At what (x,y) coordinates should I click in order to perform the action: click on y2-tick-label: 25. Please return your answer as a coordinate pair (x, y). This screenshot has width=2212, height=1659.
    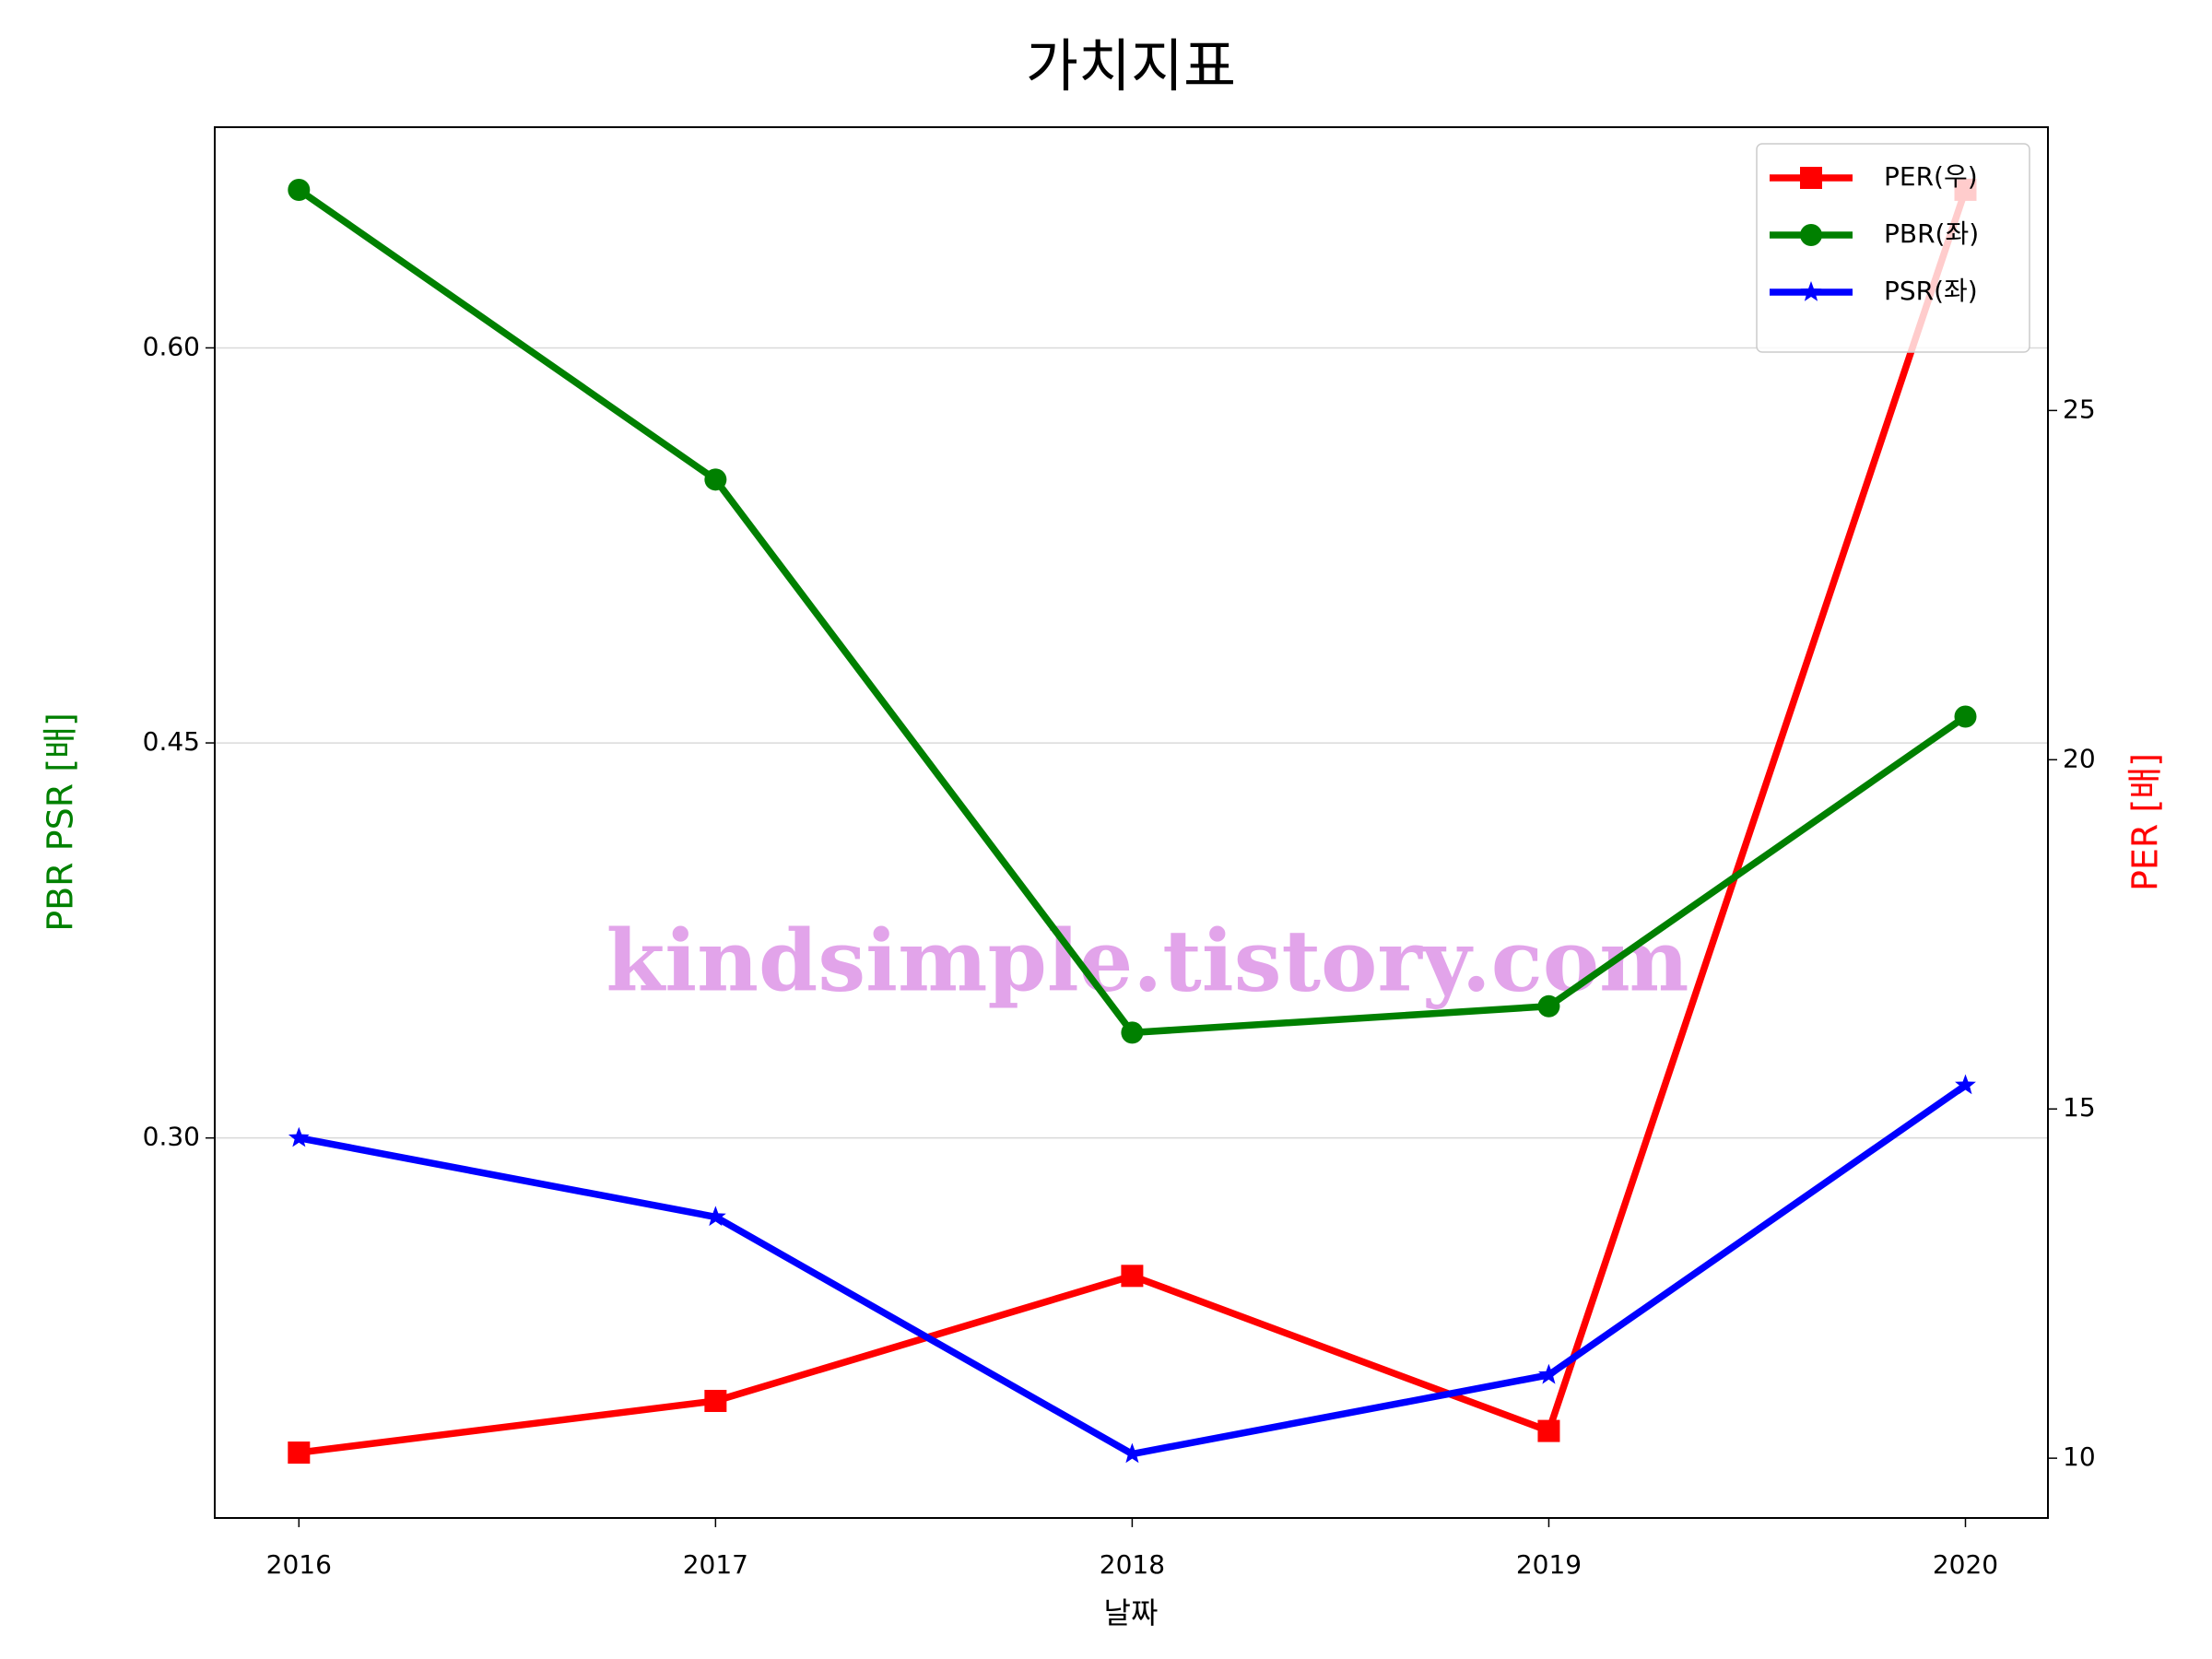
    Looking at the image, I should click on (2079, 409).